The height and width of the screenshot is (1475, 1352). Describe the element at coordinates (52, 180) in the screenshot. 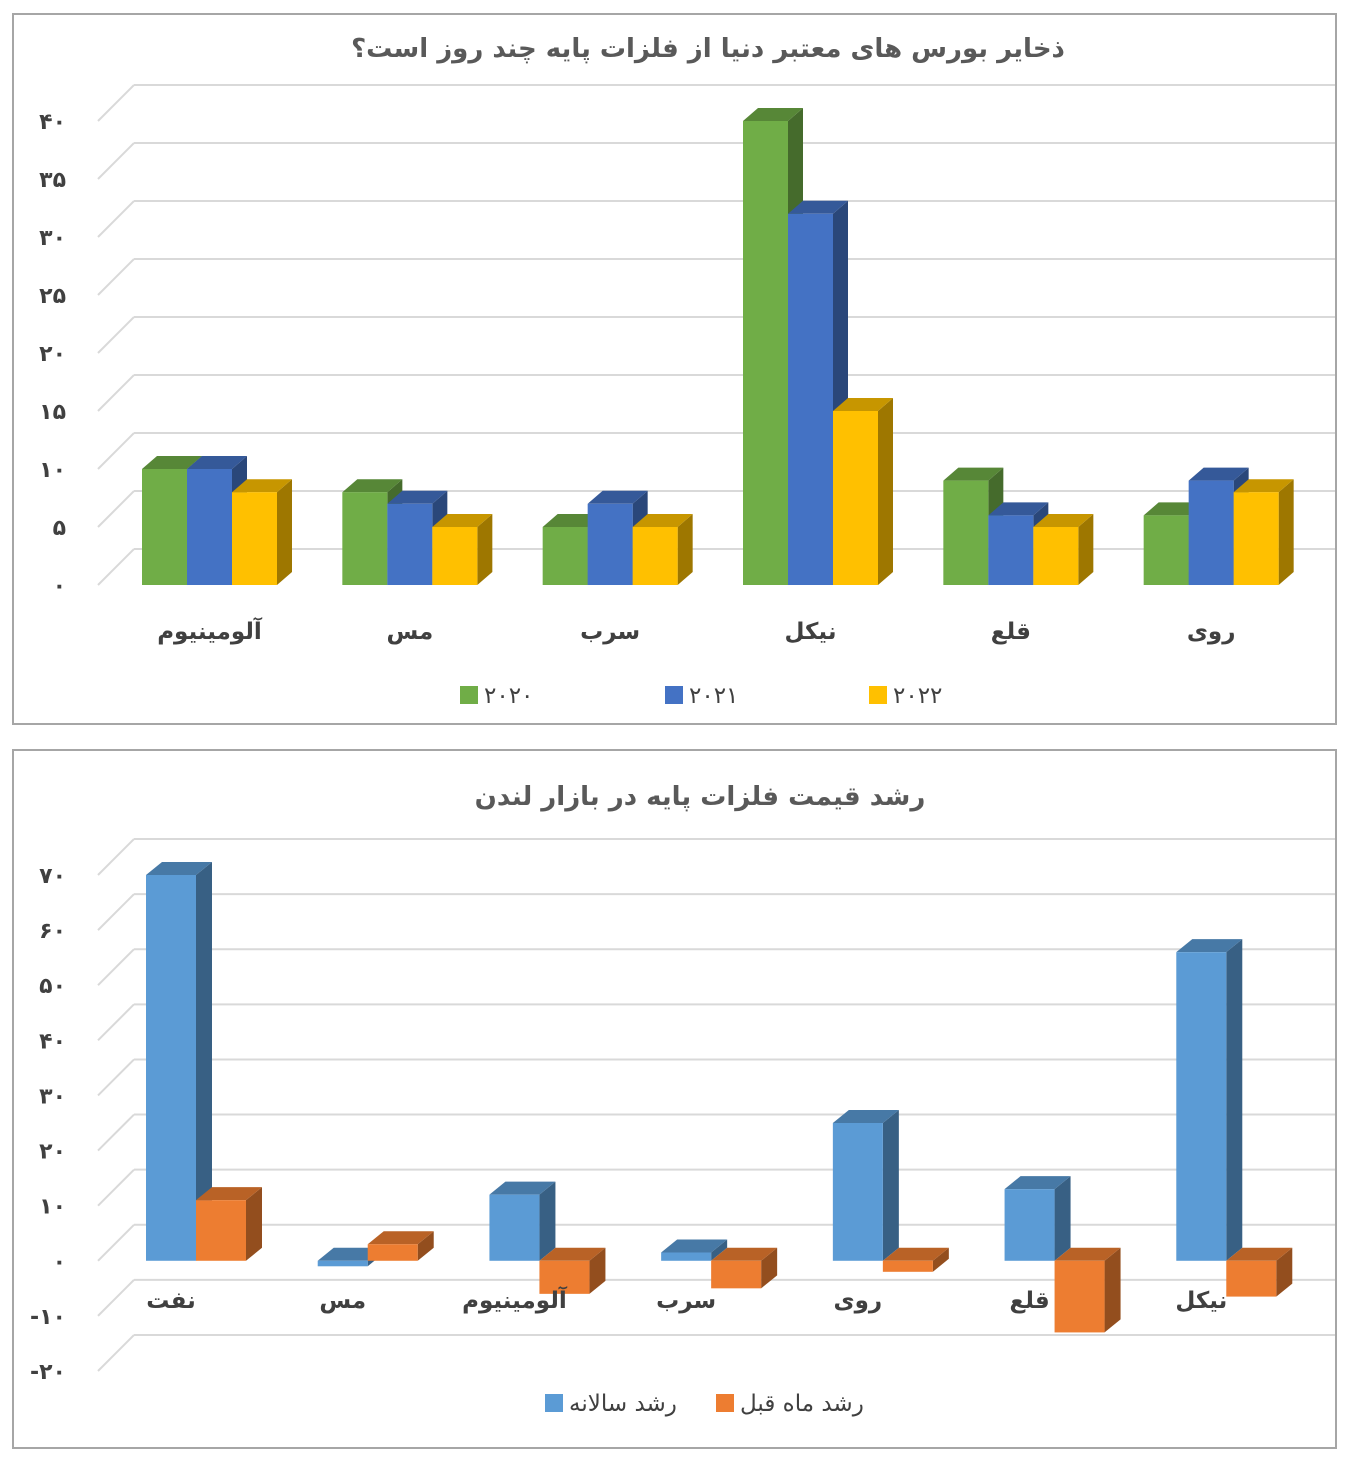

I see `y-tick-label: ۳۵` at that location.